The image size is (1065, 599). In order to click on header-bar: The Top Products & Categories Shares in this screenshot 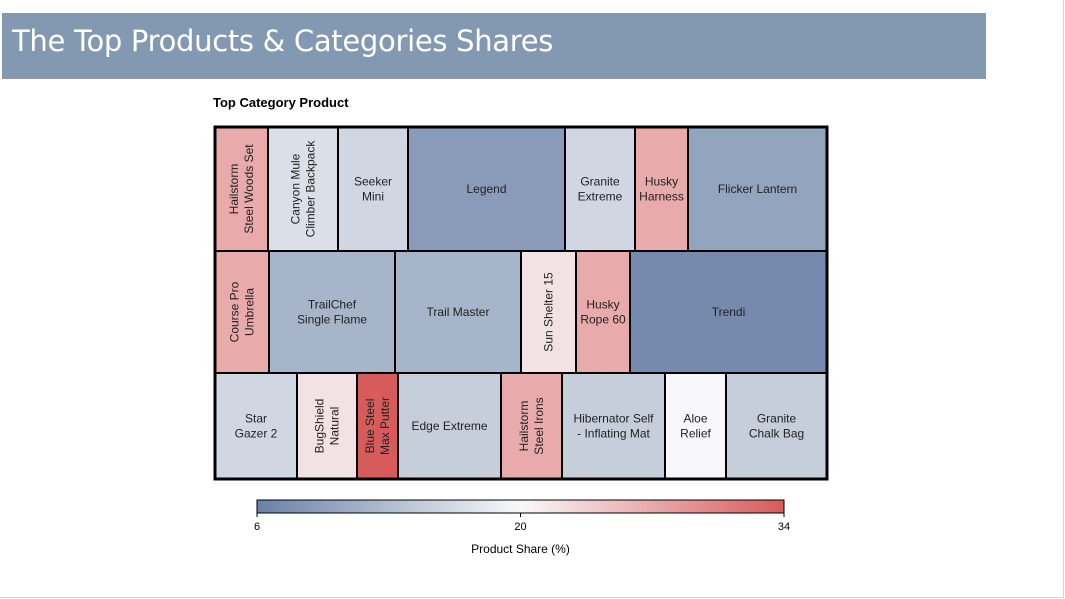, I will do `click(494, 46)`.